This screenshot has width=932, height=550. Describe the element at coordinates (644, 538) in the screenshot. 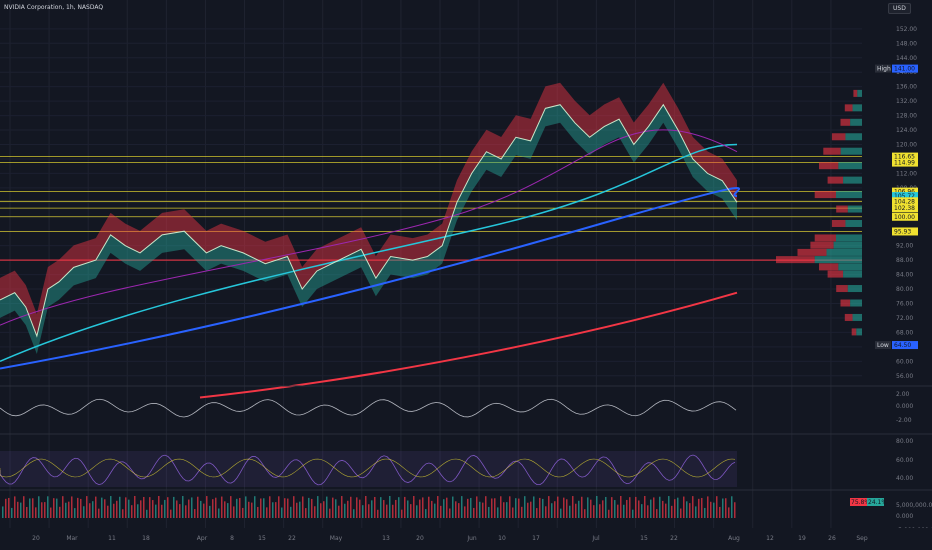

I see `time-tick-label: 15` at that location.